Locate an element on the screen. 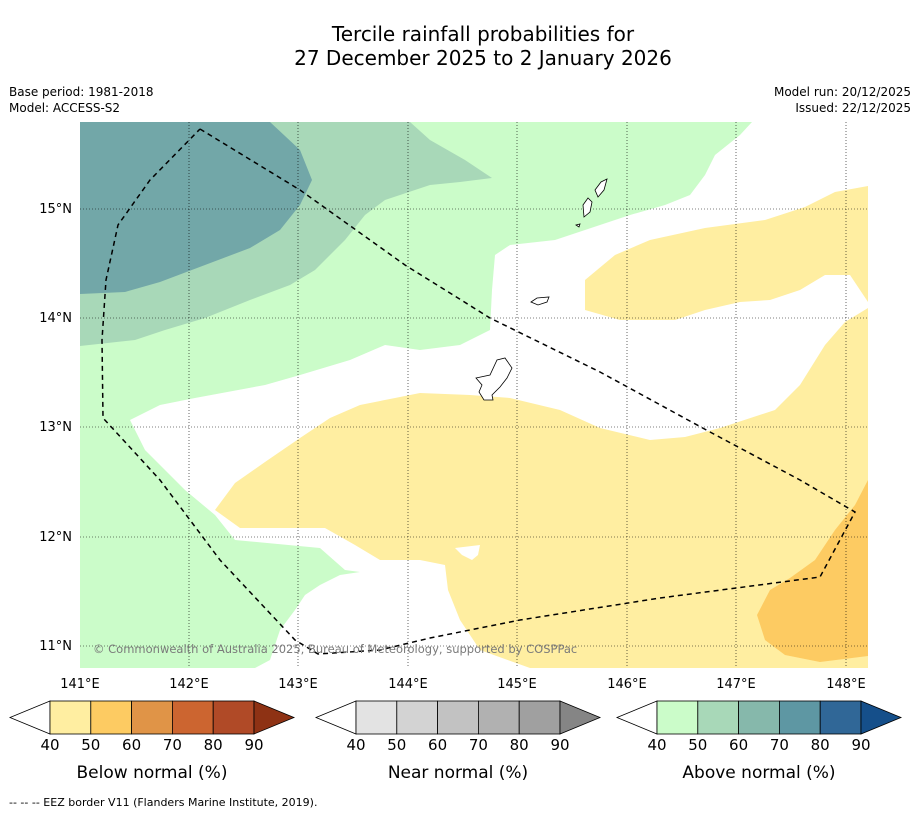 The image size is (919, 816). lat-label: 12°N is located at coordinates (55, 537).